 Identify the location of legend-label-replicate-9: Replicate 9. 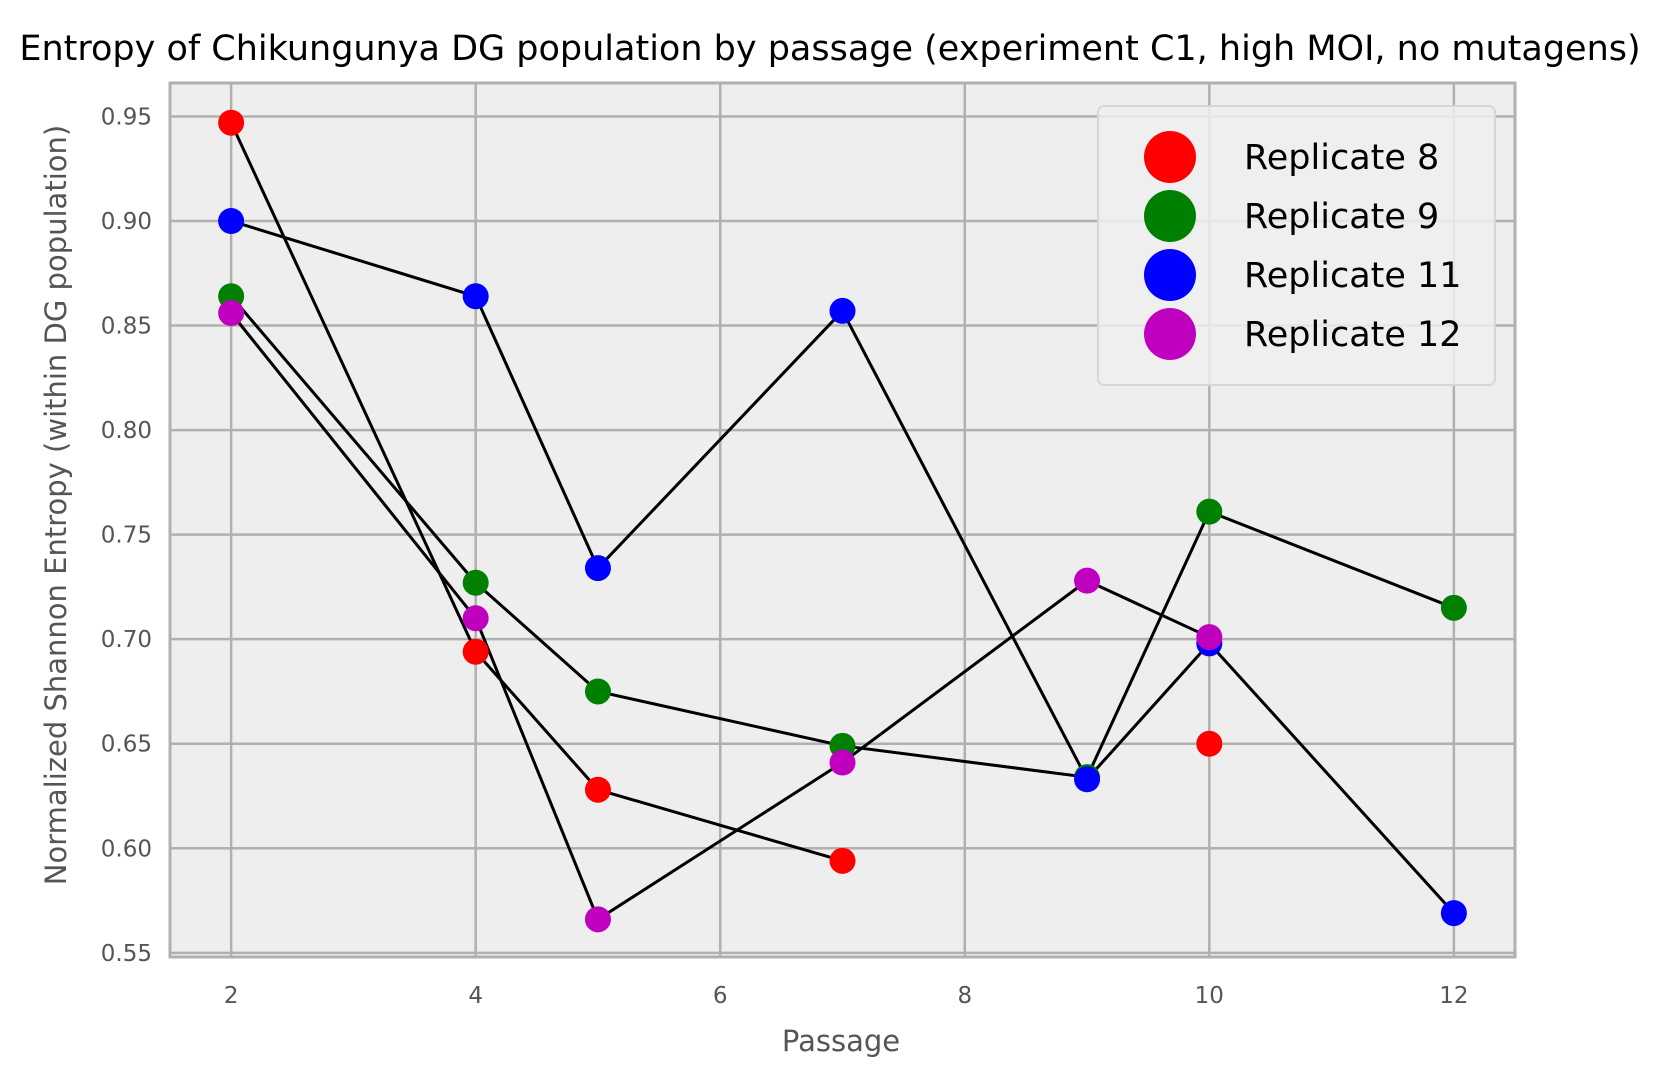
(1341, 217).